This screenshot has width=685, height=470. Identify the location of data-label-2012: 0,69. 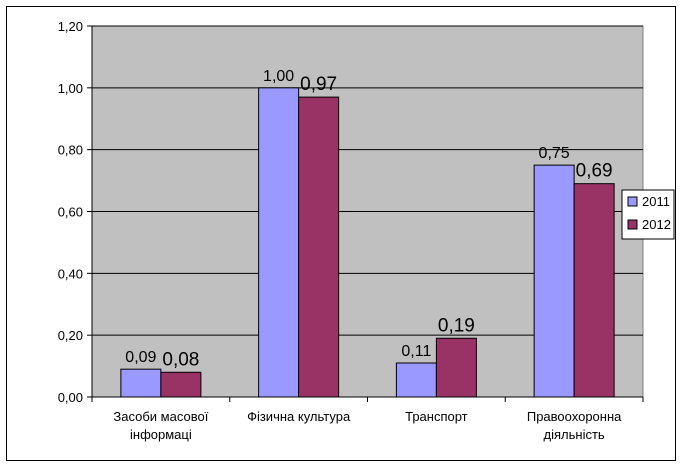
(594, 171).